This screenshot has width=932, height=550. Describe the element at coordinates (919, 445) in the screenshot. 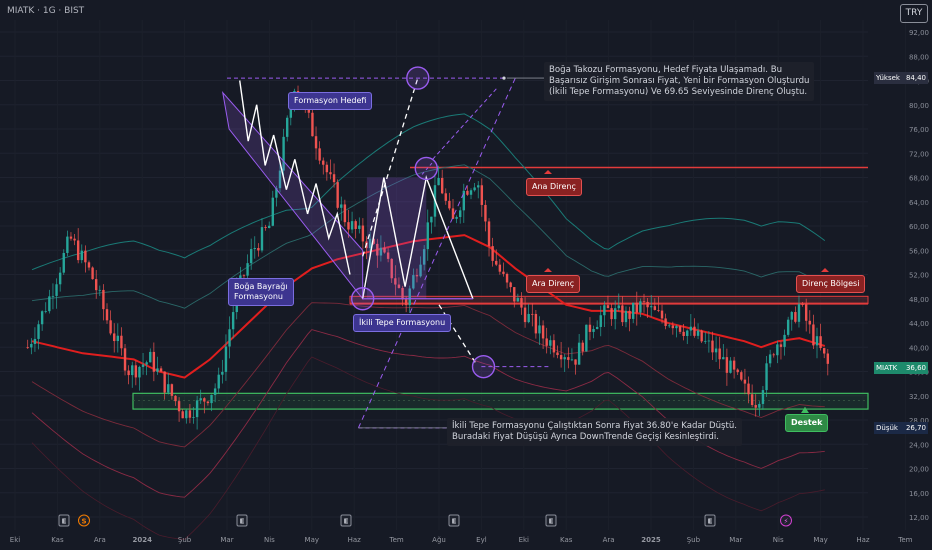

I see `y-tick-label: 24,00` at that location.